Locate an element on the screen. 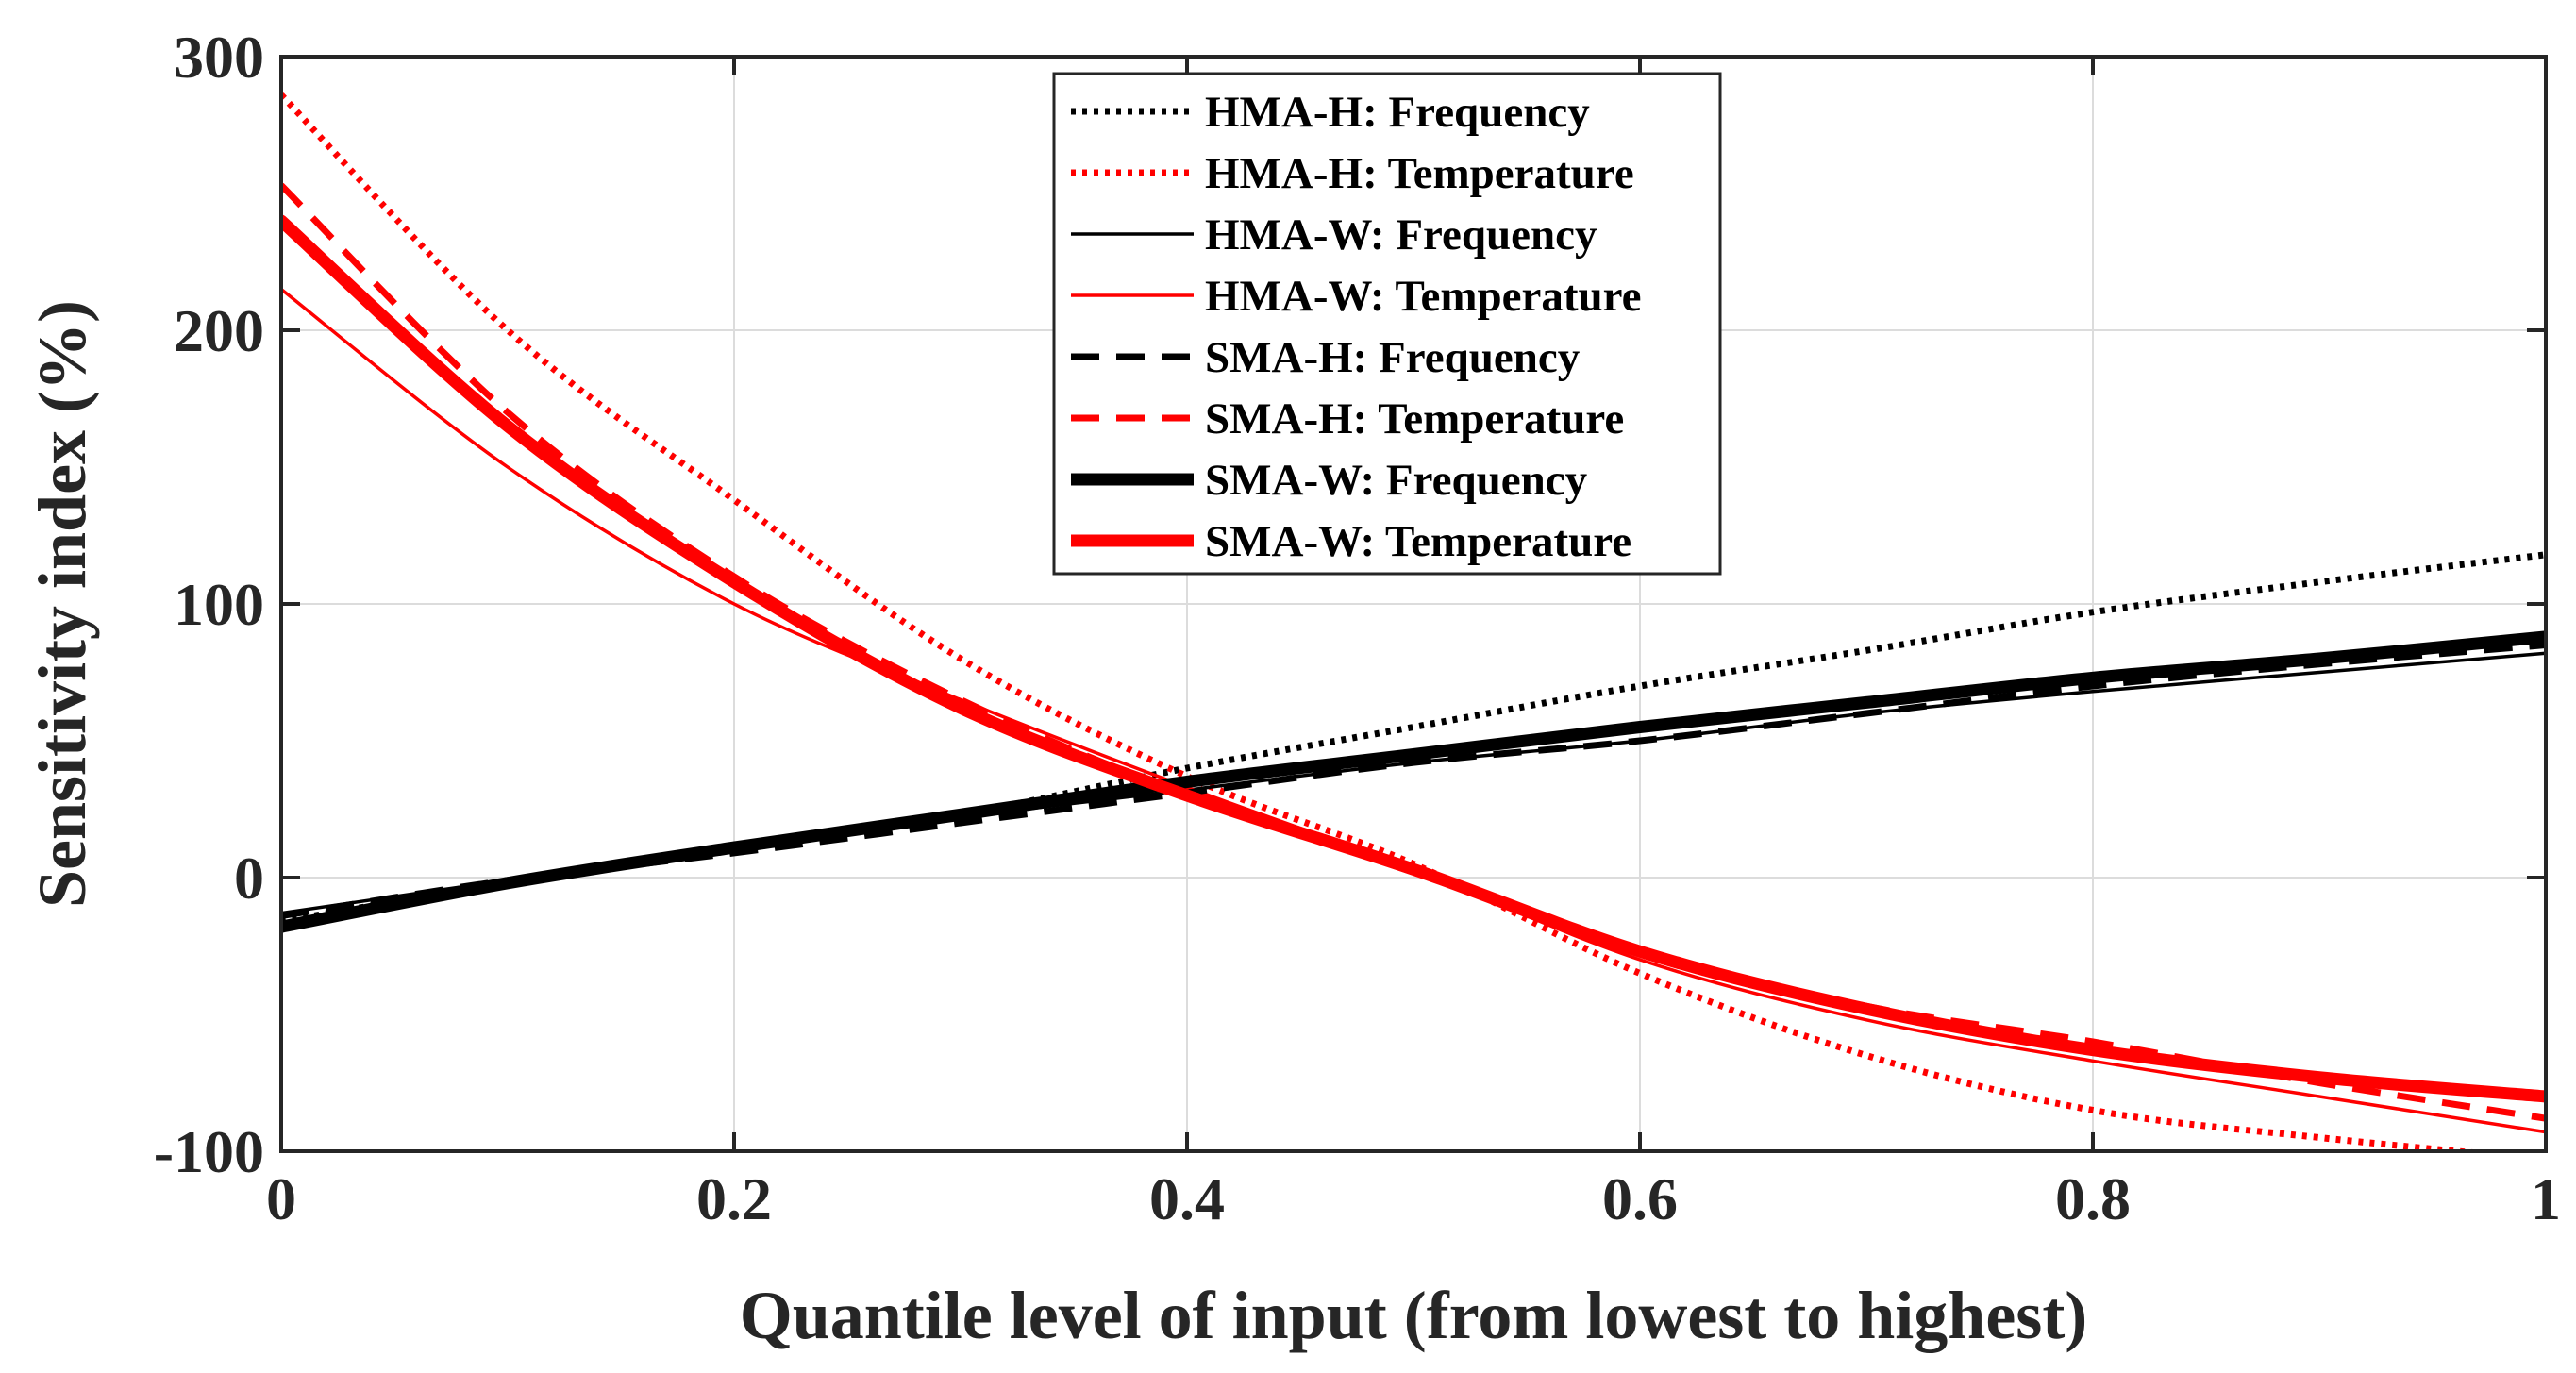 The image size is (2576, 1373). x-tick-label: 0.8 is located at coordinates (2093, 1198).